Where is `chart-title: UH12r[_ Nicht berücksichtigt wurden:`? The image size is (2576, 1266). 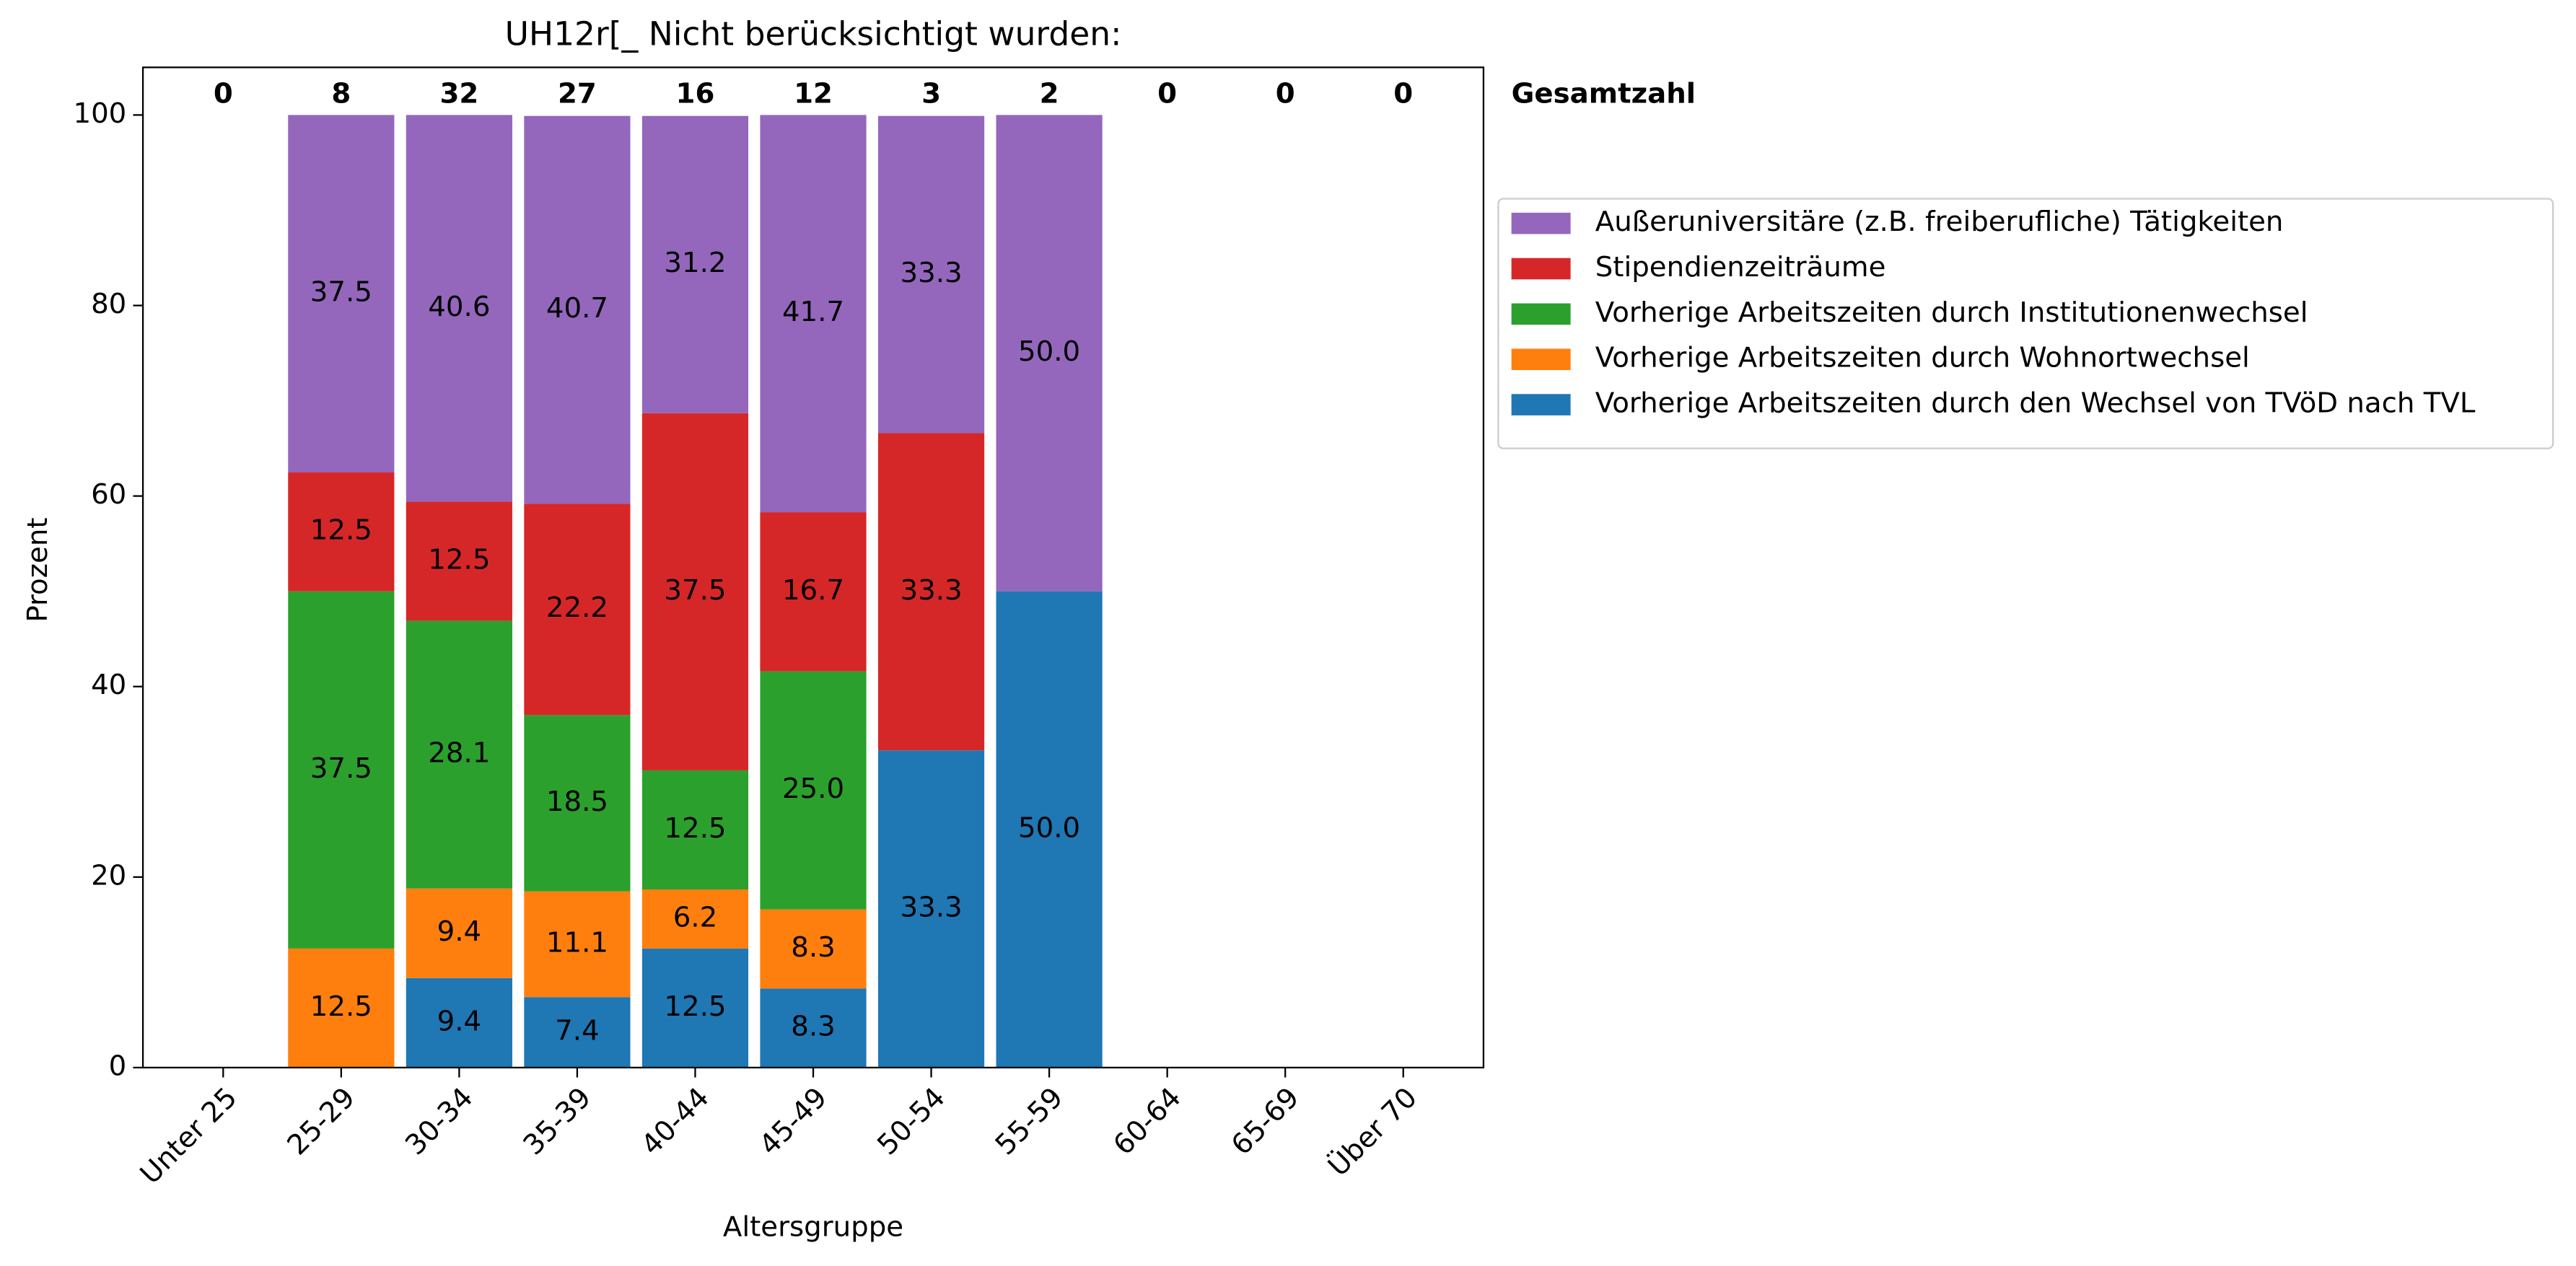 chart-title: UH12r[_ Nicht berücksichtigt wurden: is located at coordinates (813, 34).